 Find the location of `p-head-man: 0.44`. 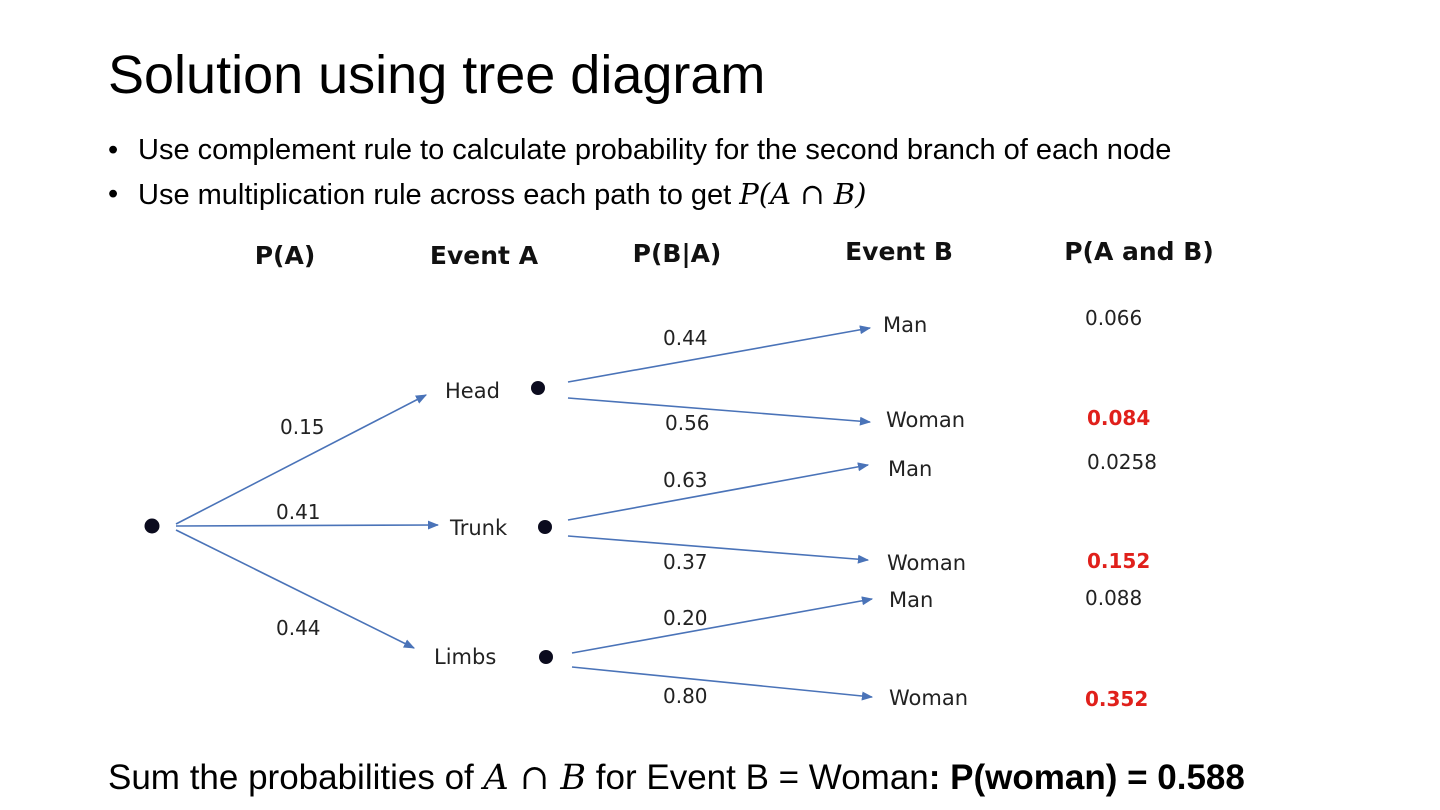

p-head-man: 0.44 is located at coordinates (685, 338).